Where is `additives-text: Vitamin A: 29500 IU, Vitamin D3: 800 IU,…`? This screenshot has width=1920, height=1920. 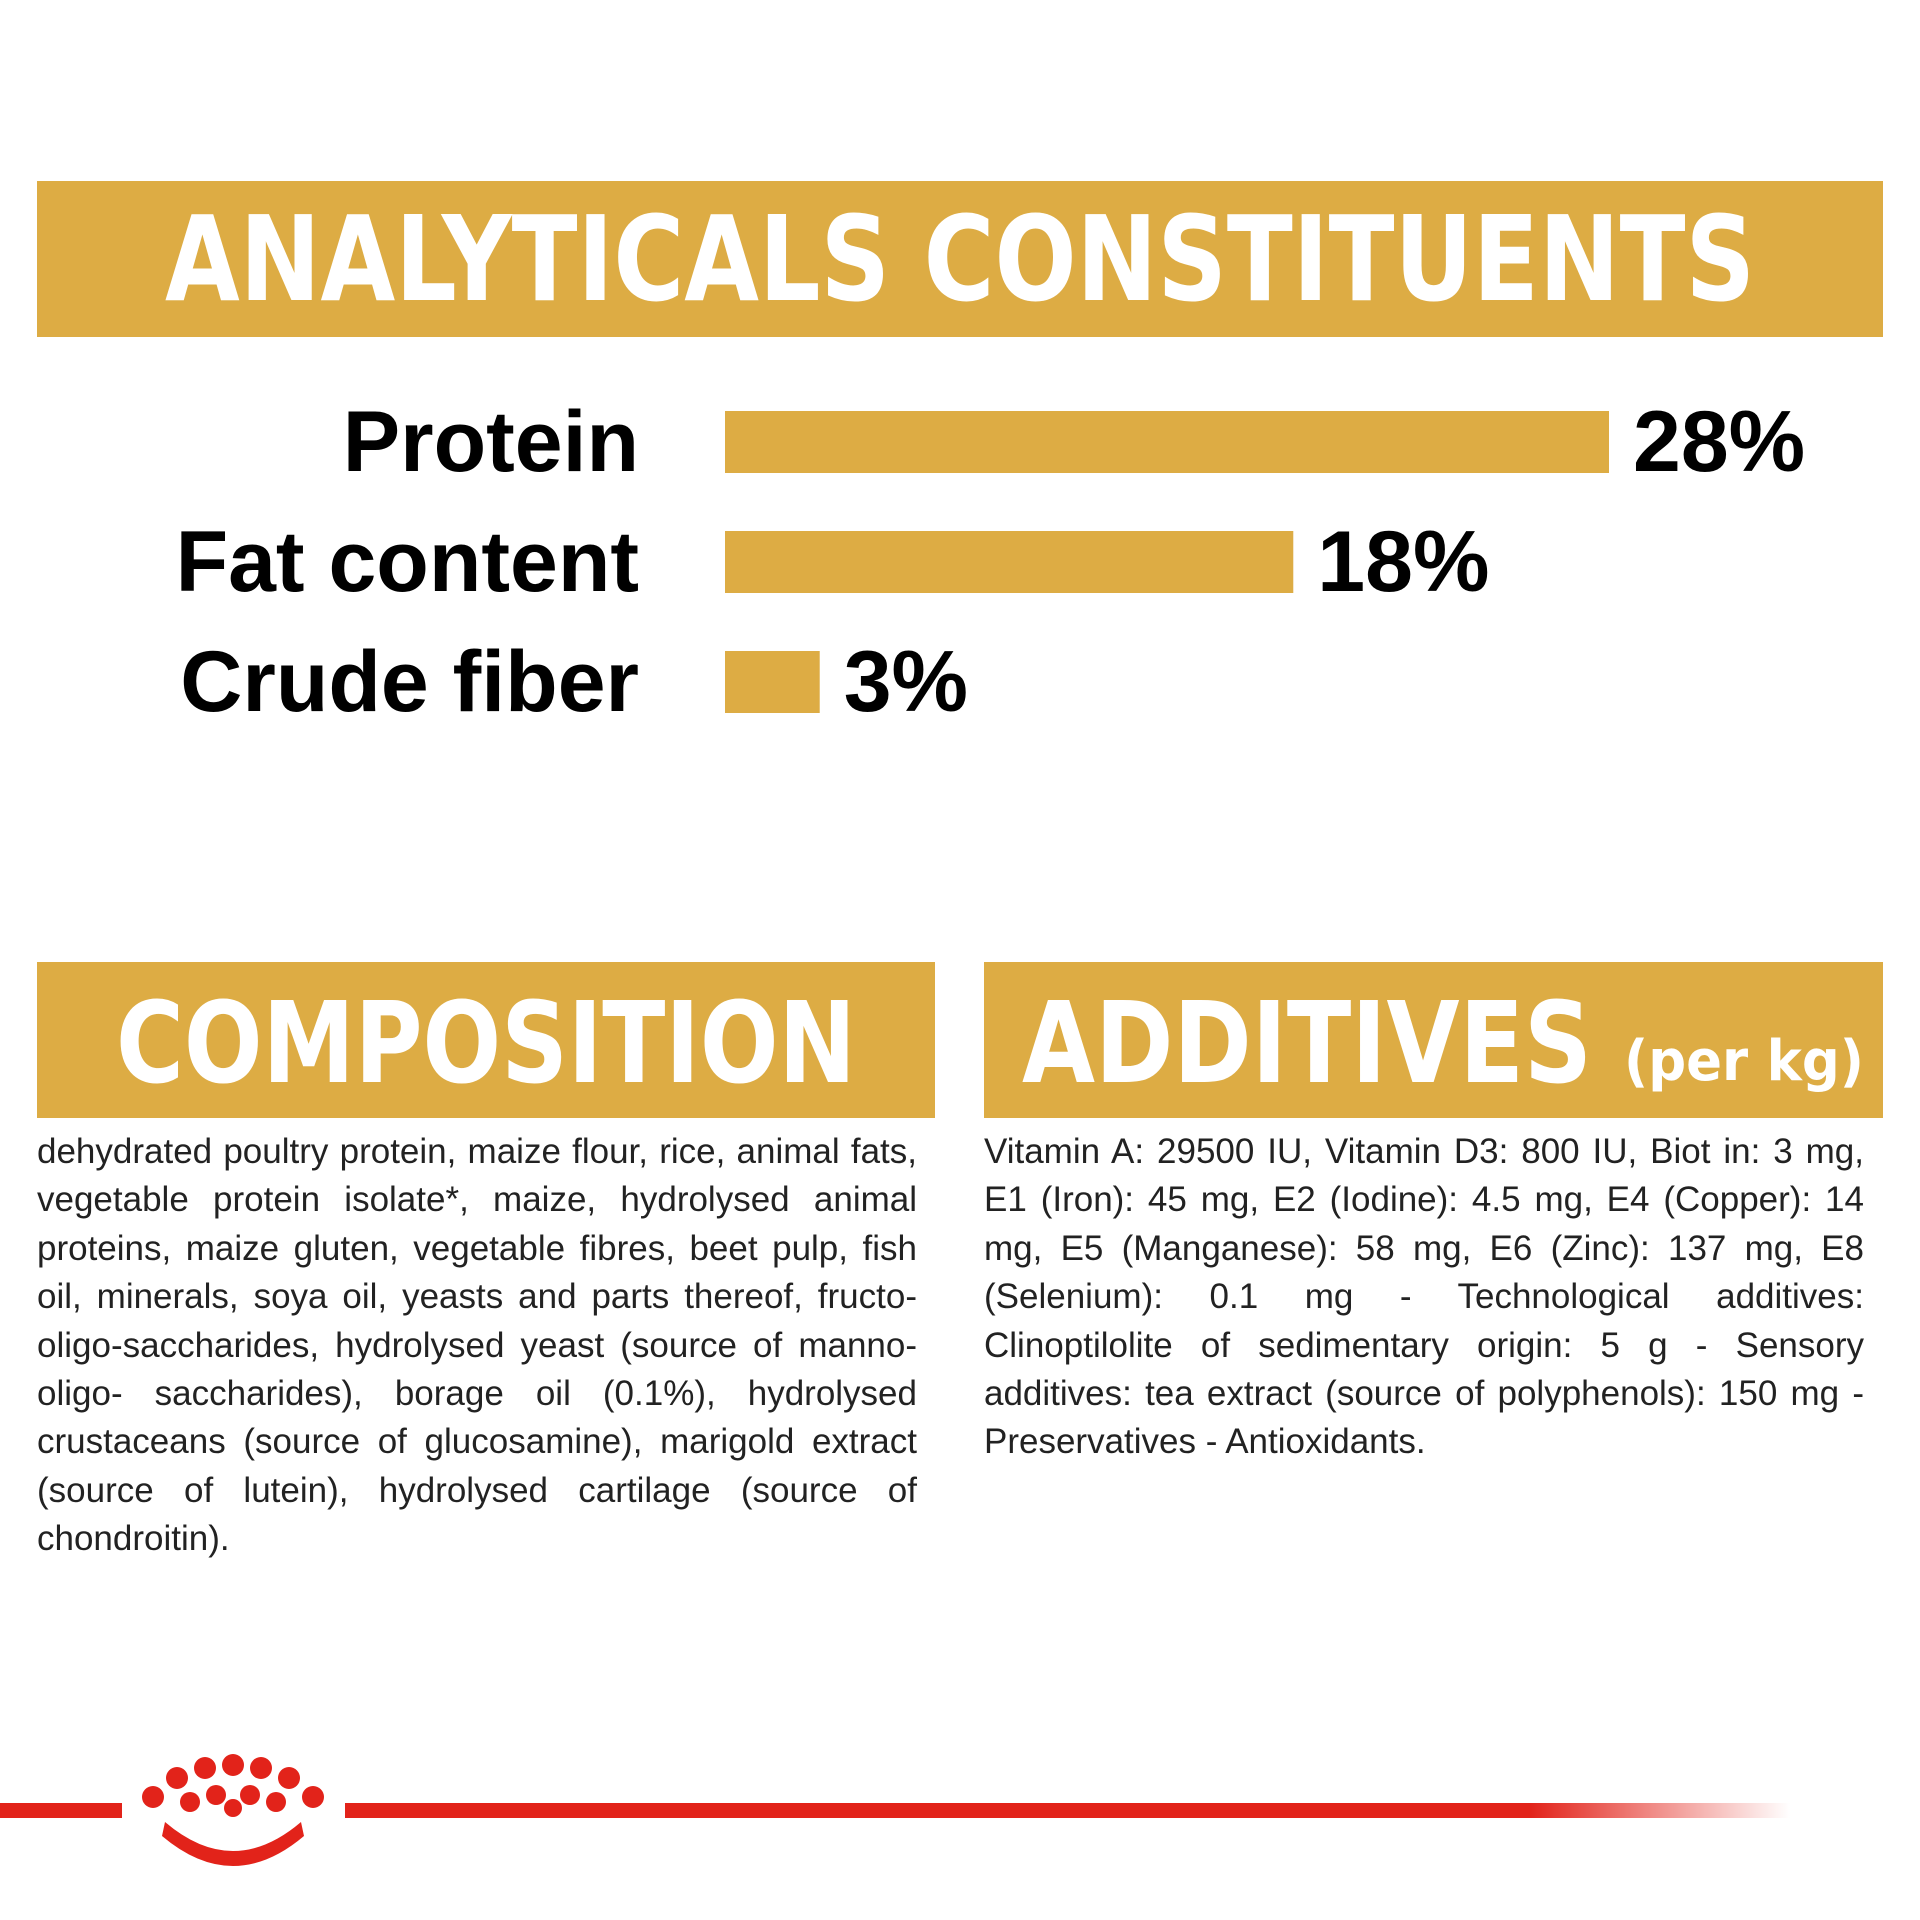 additives-text: Vitamin A: 29500 IU, Vitamin D3: 800 IU,… is located at coordinates (1424, 1297).